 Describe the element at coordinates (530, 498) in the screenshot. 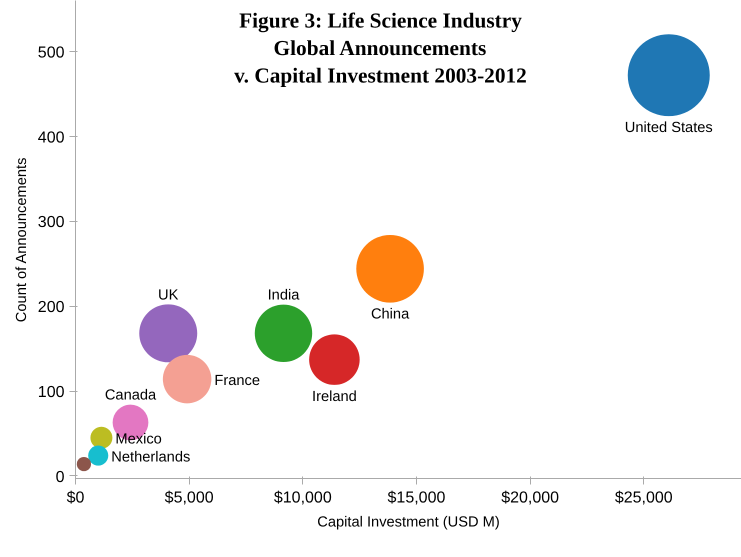

I see `x-tick-label: $20,000` at that location.